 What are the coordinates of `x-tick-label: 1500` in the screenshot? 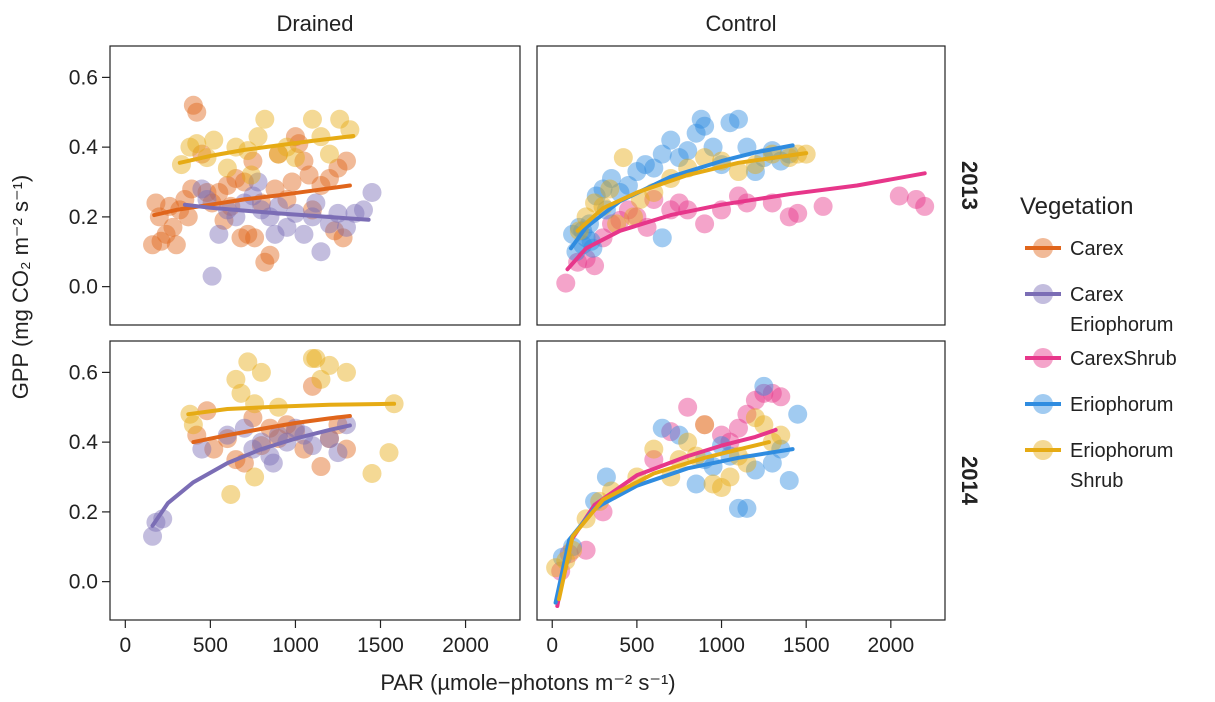 It's located at (806, 645).